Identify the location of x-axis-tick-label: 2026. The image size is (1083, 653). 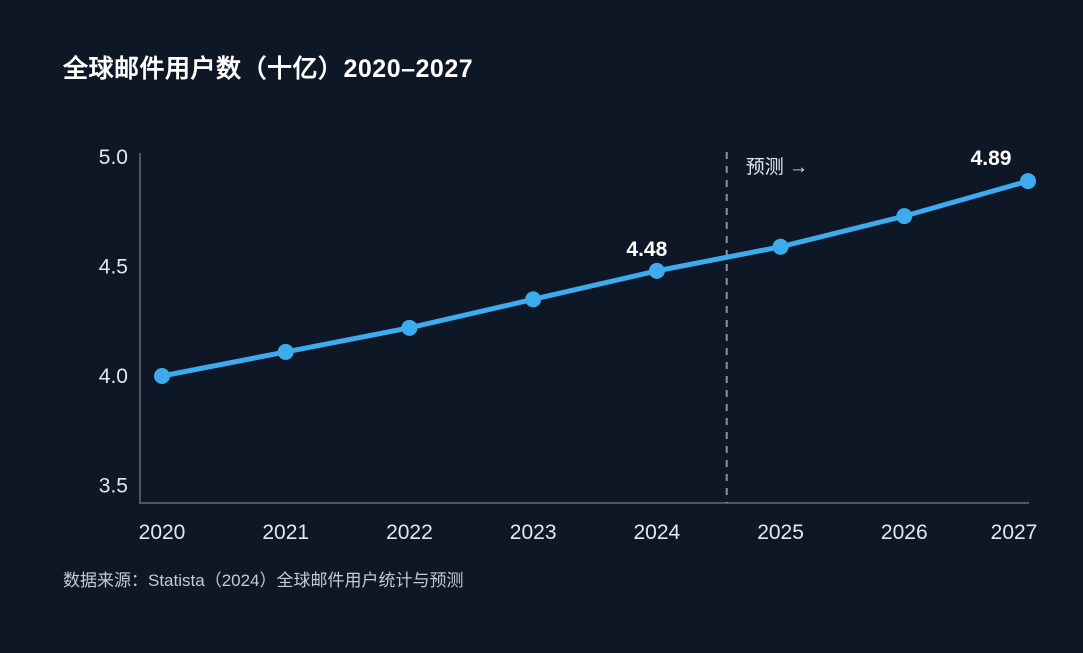
(904, 532).